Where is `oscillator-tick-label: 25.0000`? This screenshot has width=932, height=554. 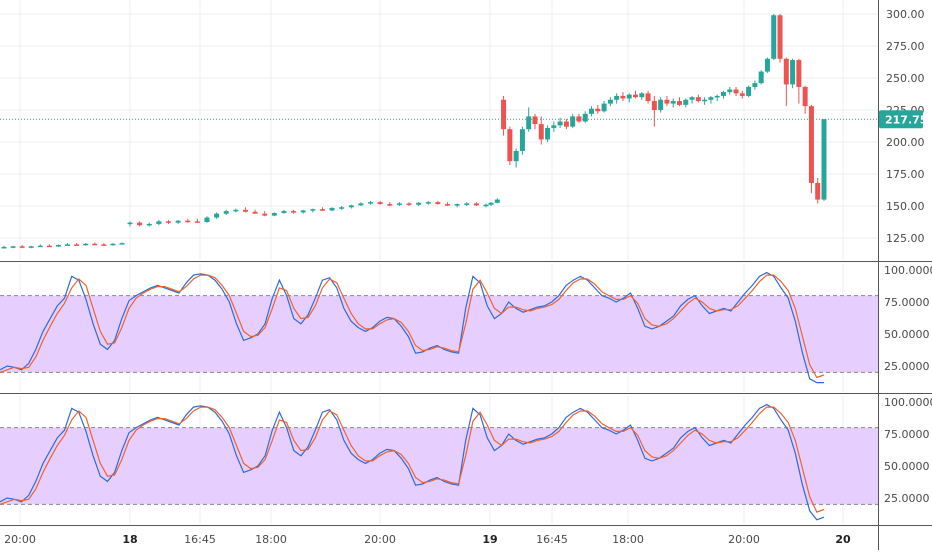 oscillator-tick-label: 25.0000 is located at coordinates (907, 366).